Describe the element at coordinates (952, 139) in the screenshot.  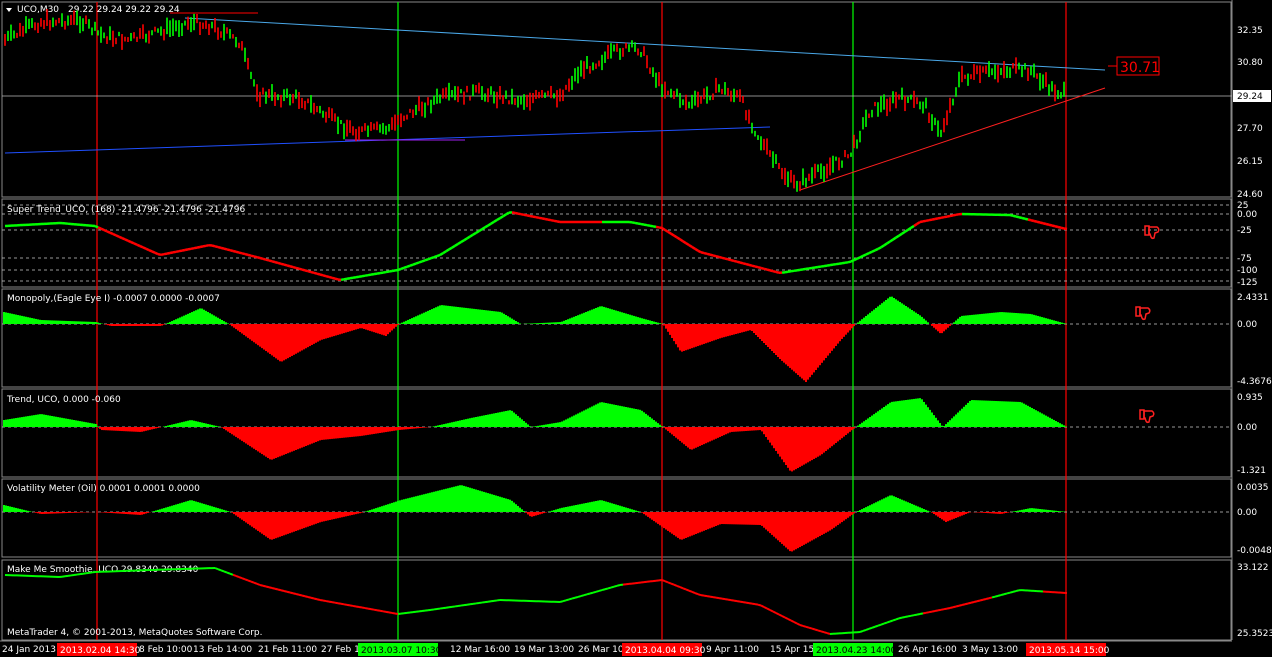
I see `rising-support-line` at that location.